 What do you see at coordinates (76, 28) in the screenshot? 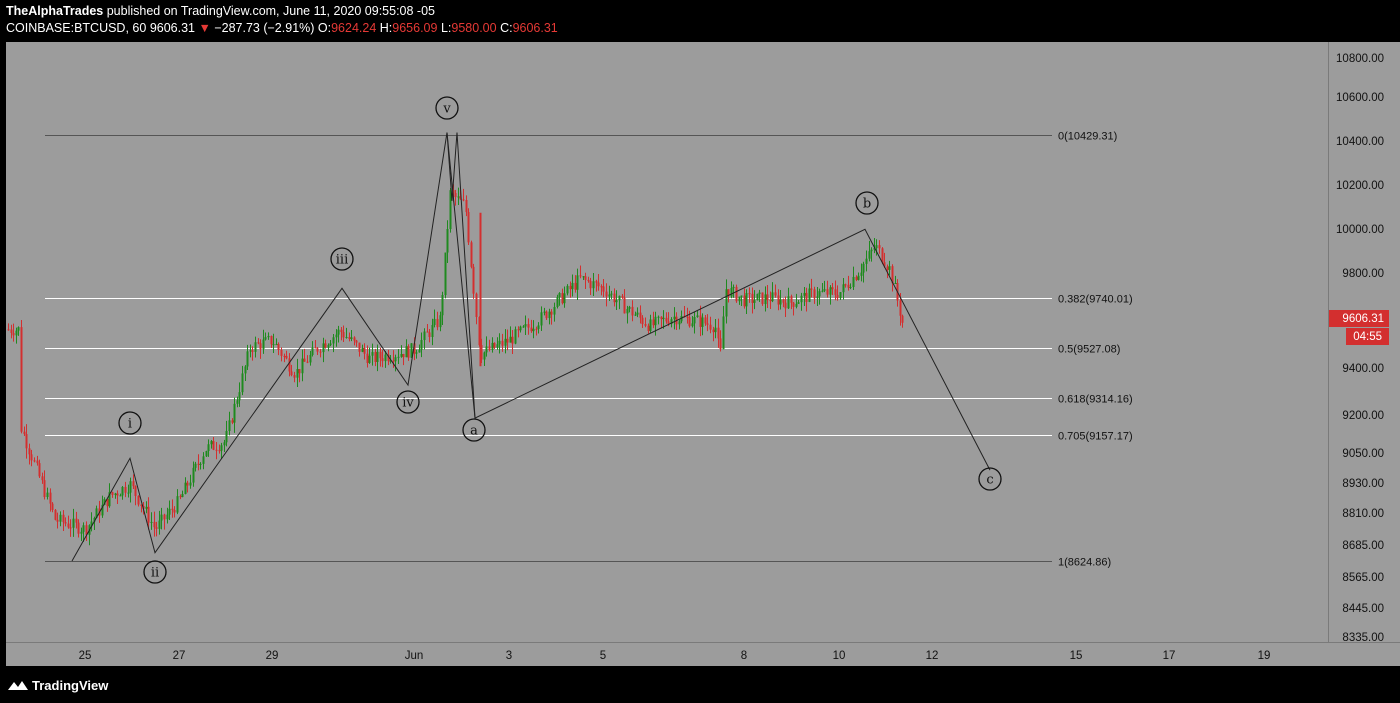
I see `symbol-text: COINBASE:BTCUSD, 60` at bounding box center [76, 28].